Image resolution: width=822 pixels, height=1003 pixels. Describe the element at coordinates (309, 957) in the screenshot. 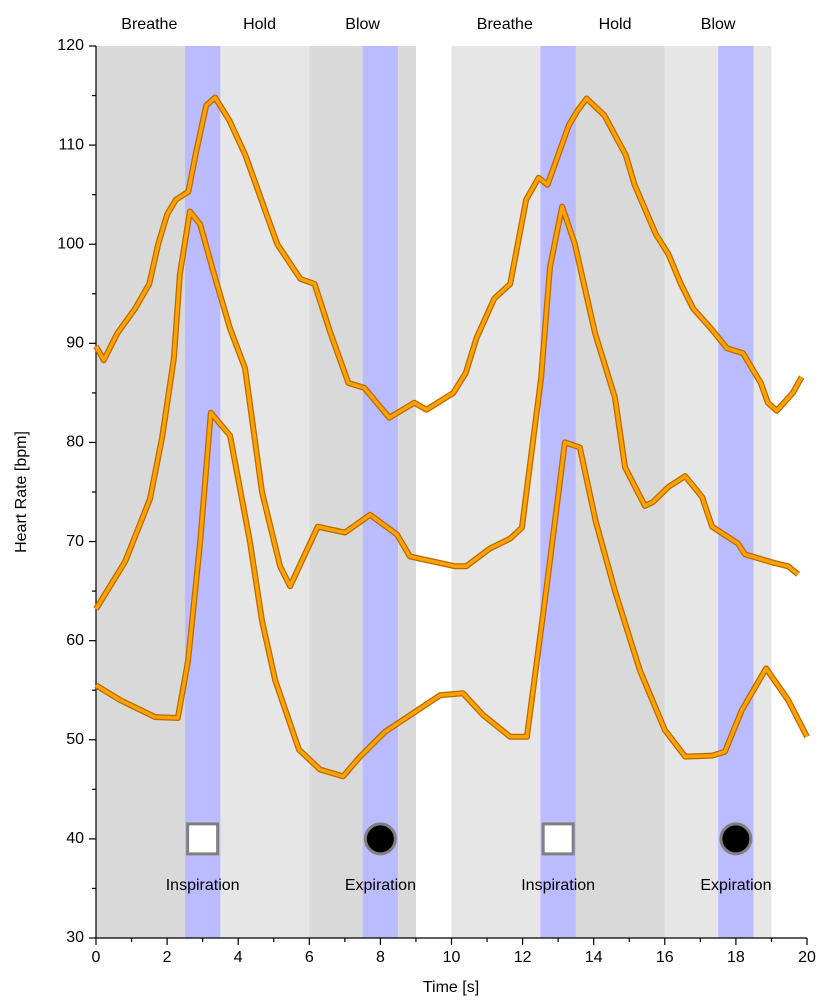

I see `x-tick-label: 6` at that location.